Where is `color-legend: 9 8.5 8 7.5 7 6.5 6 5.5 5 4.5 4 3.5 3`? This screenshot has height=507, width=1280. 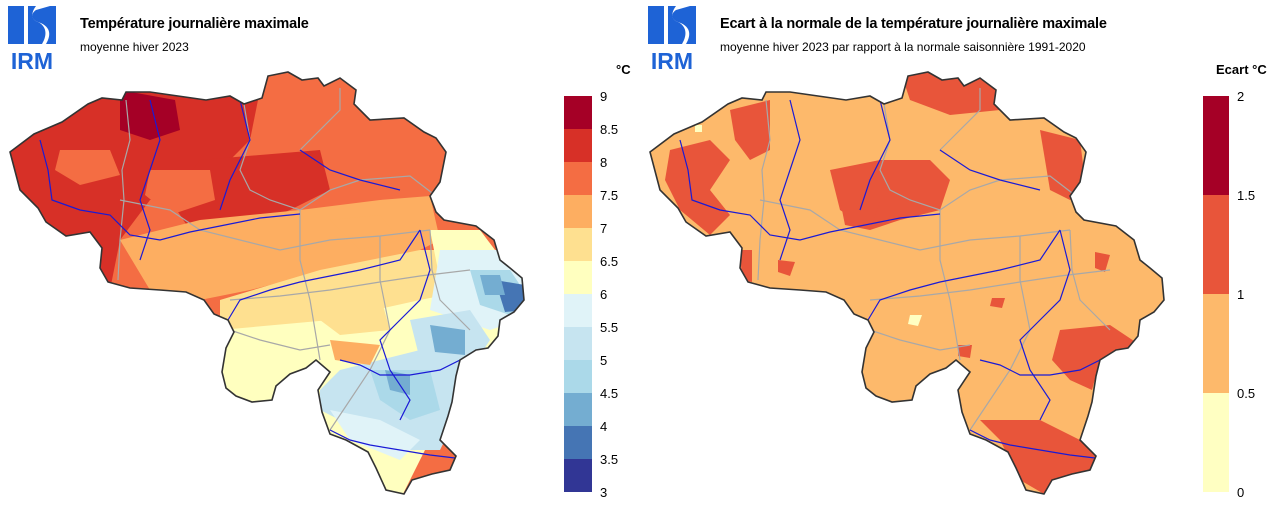
color-legend: 9 8.5 8 7.5 7 6.5 6 5.5 5 4.5 4 3.5 3 is located at coordinates (591, 294).